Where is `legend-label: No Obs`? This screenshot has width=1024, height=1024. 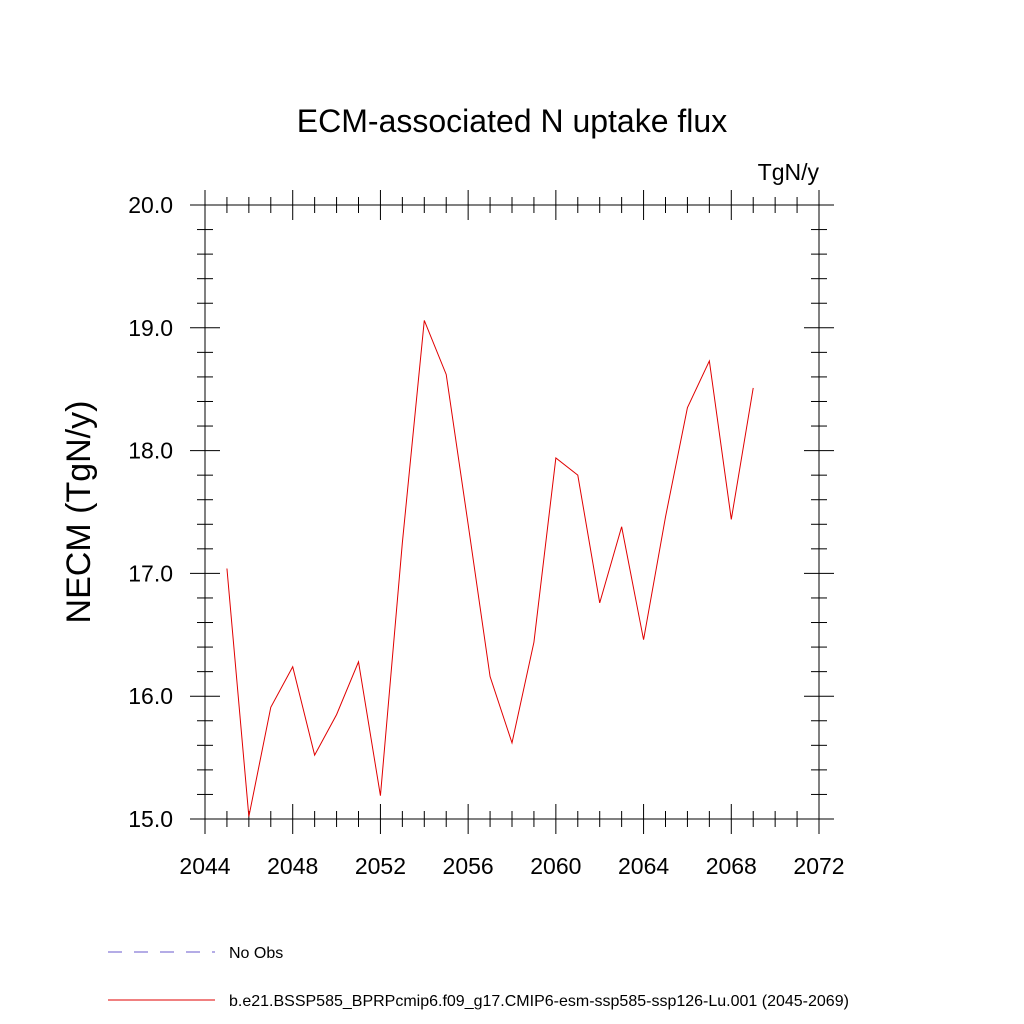 legend-label: No Obs is located at coordinates (256, 953).